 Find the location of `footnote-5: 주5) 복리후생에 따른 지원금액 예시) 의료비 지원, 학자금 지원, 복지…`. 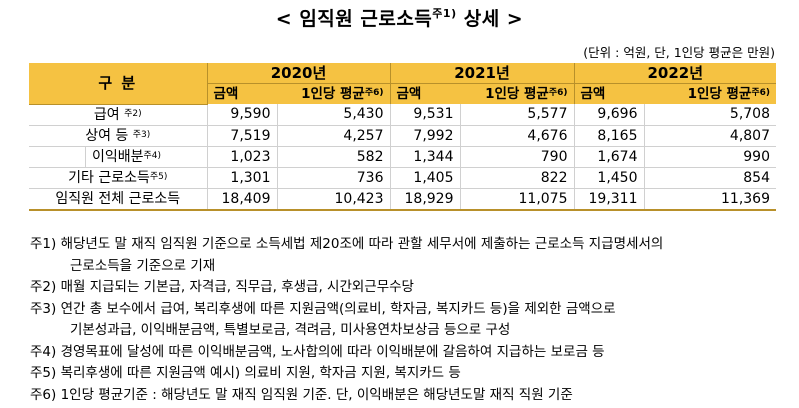

footnote-5: 주5) 복리후생에 따른 지원금액 예시) 의료비 지원, 학자금 지원, 복지… is located at coordinates (245, 373).